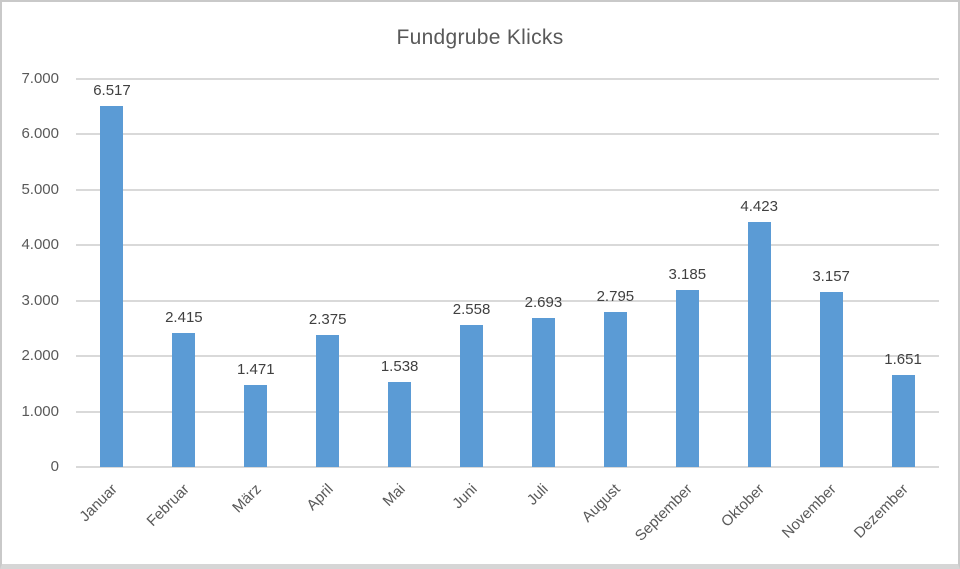 This screenshot has width=960, height=569. What do you see at coordinates (615, 389) in the screenshot?
I see `bar-august` at bounding box center [615, 389].